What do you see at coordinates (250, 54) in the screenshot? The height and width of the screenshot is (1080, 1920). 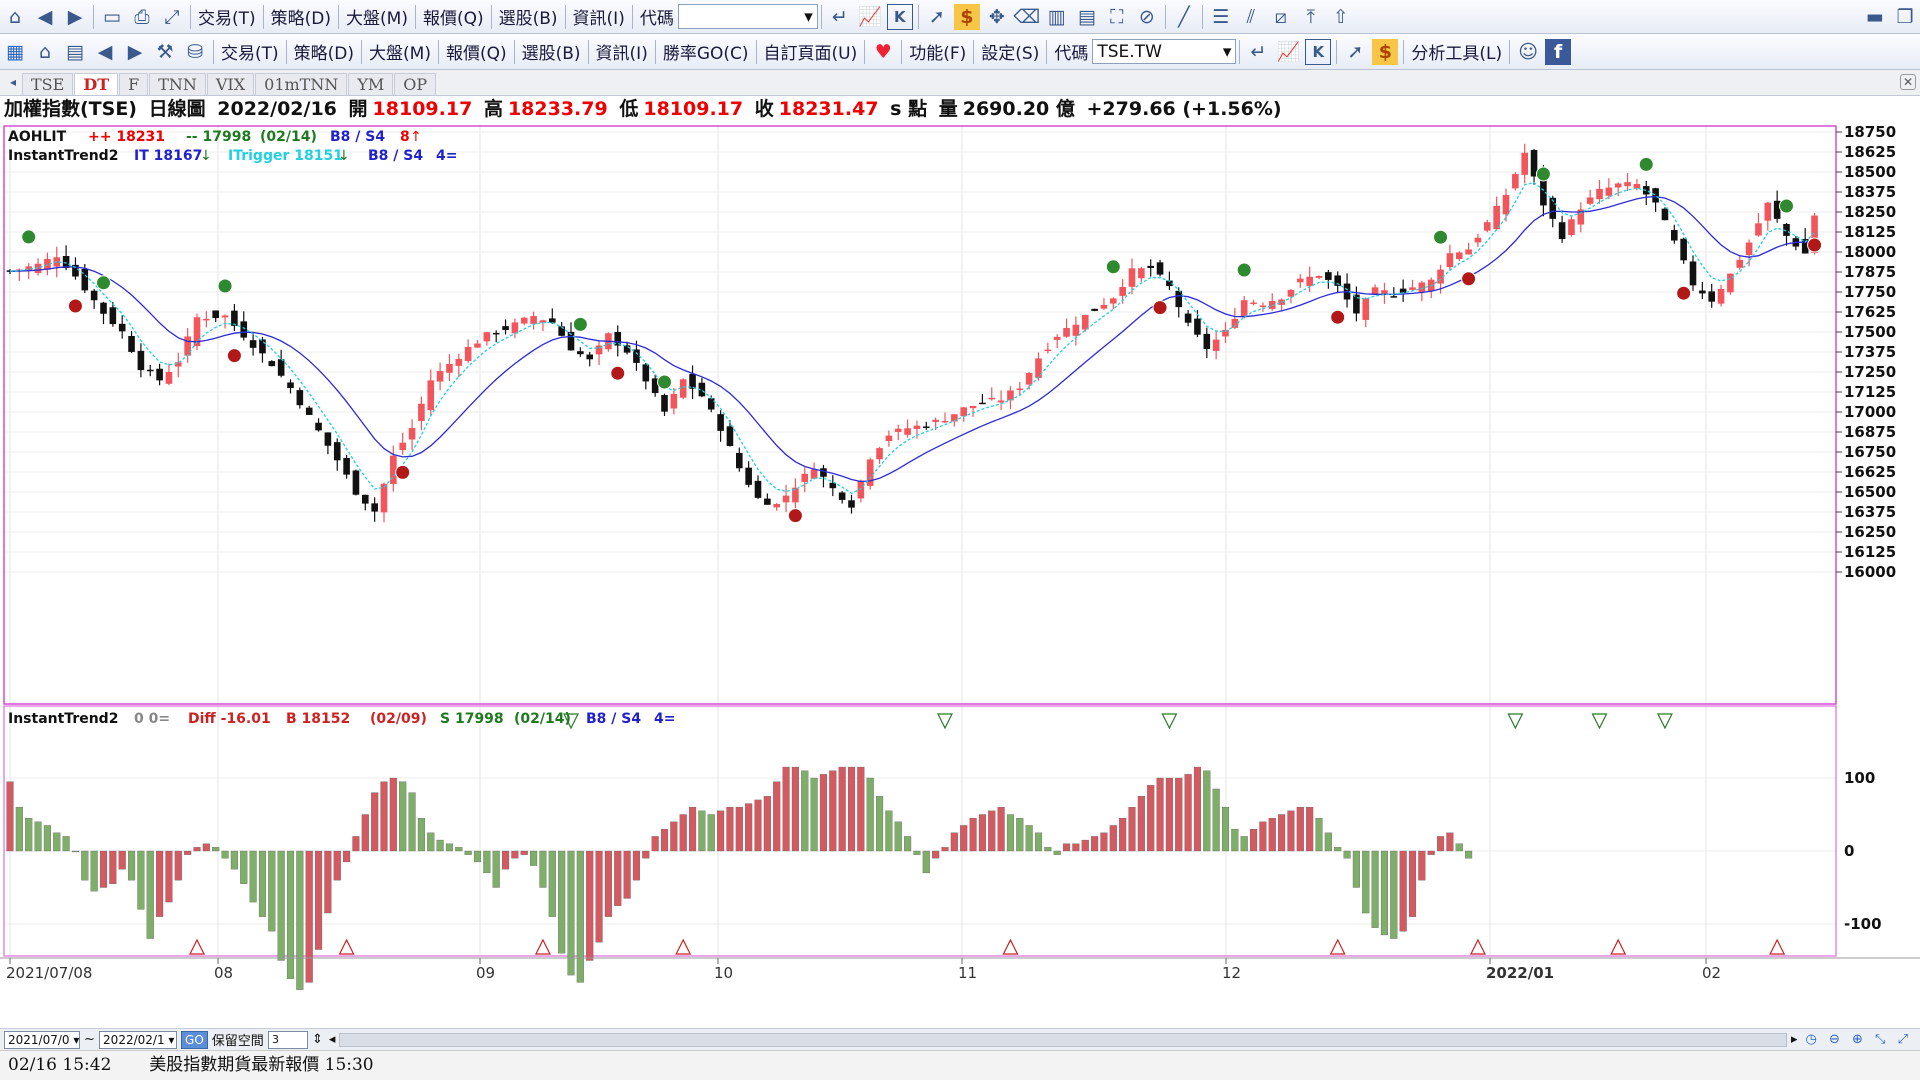 I see `menu-trade-2: 交易(T)` at bounding box center [250, 54].